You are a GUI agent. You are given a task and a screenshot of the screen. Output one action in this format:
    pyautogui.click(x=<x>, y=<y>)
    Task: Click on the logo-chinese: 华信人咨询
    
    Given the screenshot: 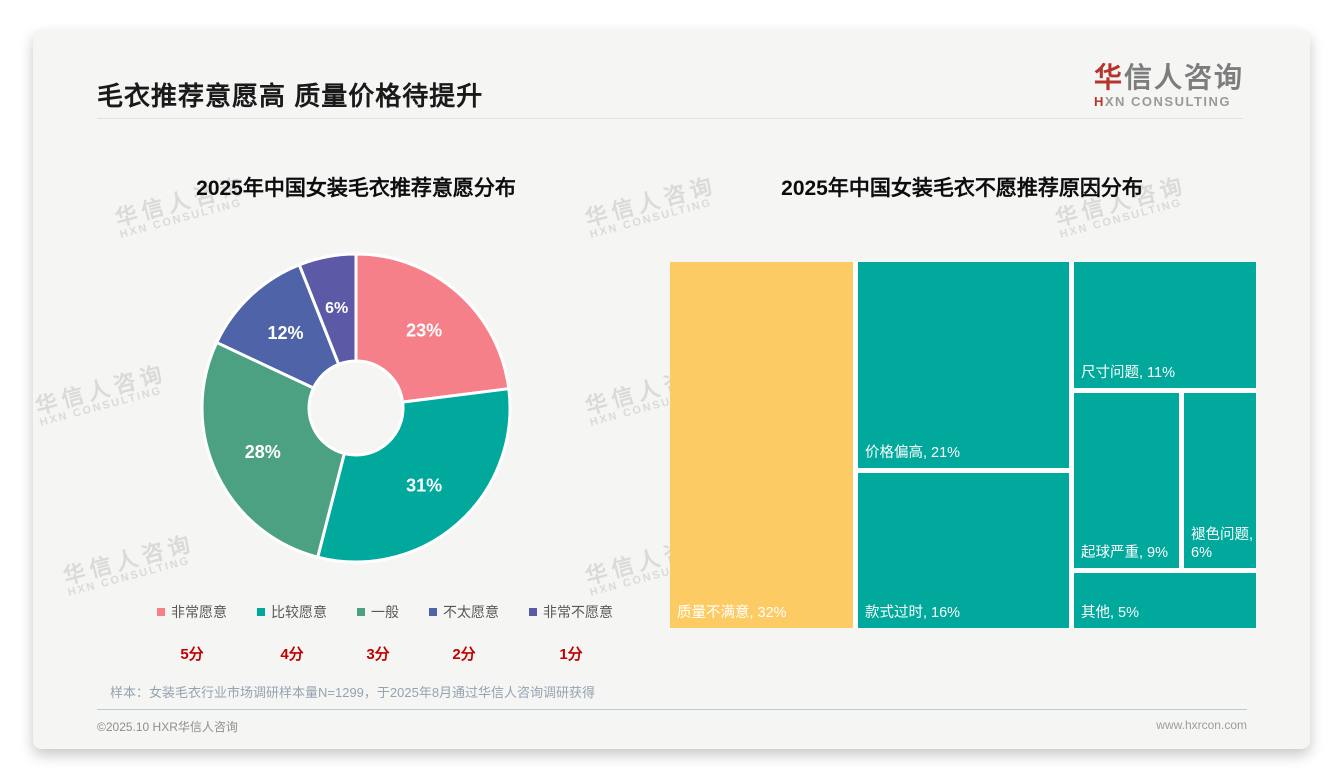 What is the action you would take?
    pyautogui.click(x=1168, y=77)
    